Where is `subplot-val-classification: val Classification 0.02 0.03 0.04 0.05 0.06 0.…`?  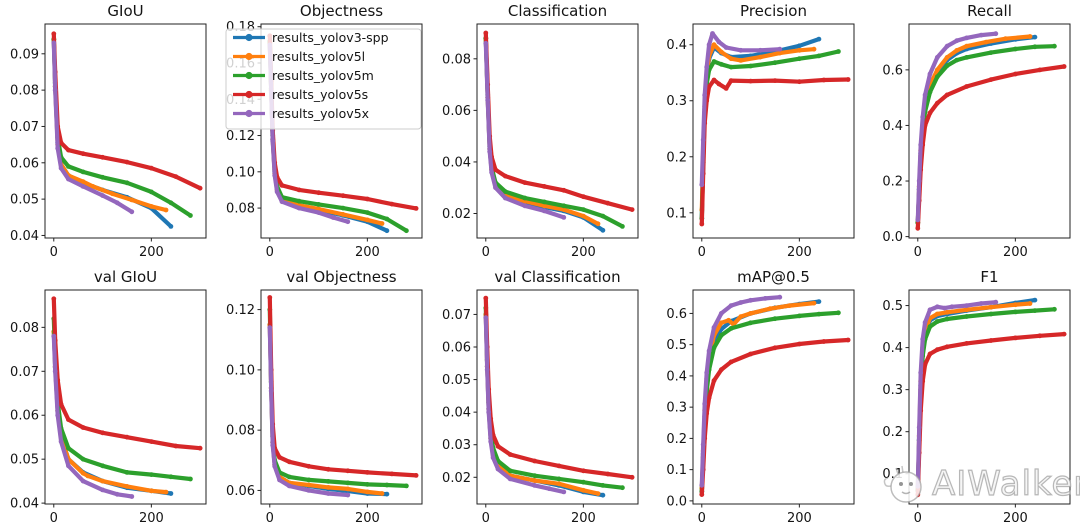
subplot-val-classification: val Classification 0.02 0.03 0.04 0.05 0.06 0.… is located at coordinates (540, 397).